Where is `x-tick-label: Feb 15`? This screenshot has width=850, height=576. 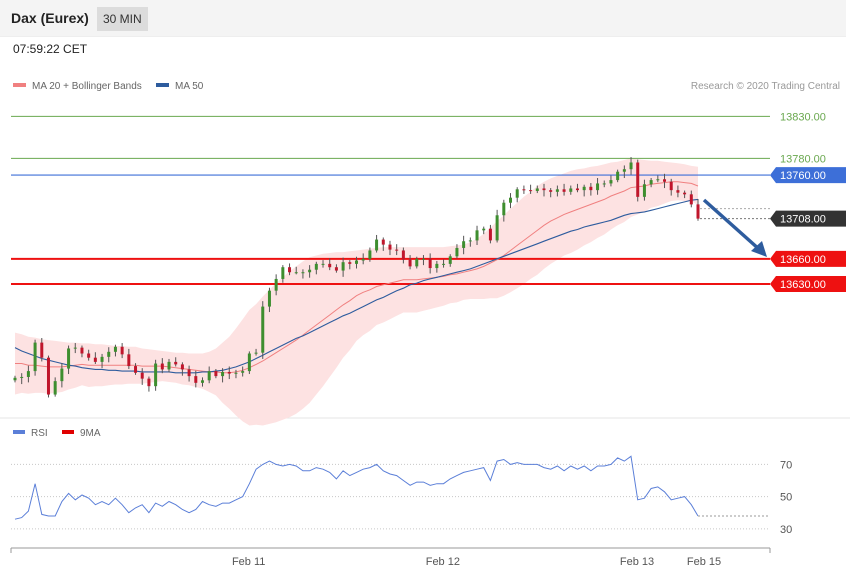
x-tick-label: Feb 15 is located at coordinates (704, 562).